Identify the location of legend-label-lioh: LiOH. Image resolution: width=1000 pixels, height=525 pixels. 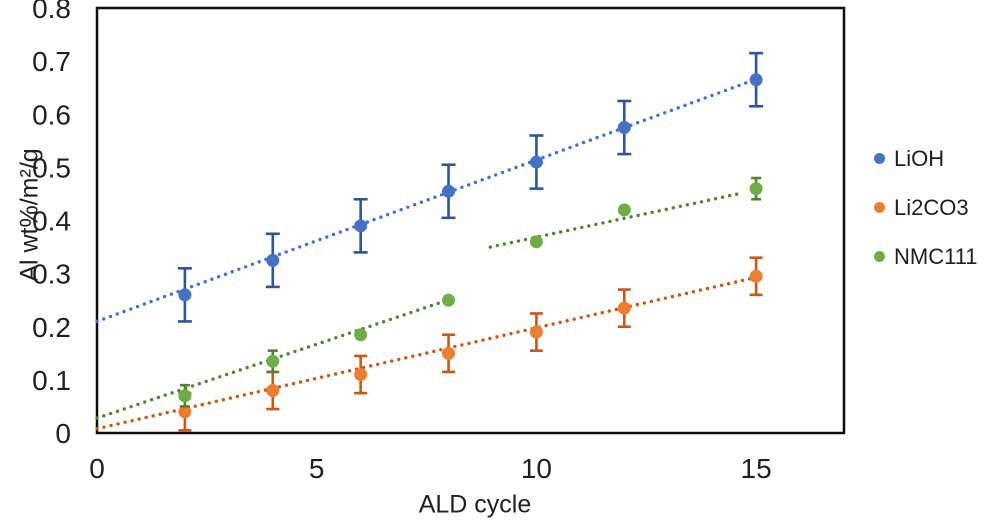
(919, 158).